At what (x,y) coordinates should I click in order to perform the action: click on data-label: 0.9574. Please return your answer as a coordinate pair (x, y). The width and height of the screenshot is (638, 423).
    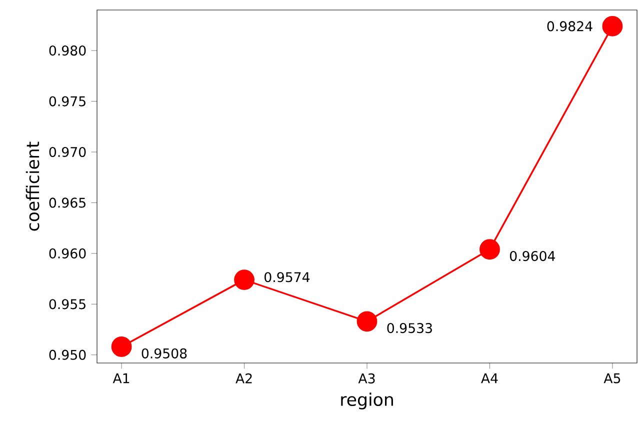
    Looking at the image, I should click on (287, 277).